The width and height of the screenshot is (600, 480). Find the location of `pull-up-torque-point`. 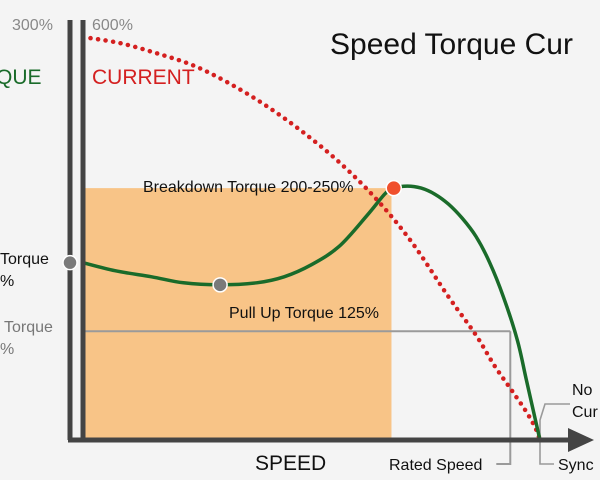

pull-up-torque-point is located at coordinates (220, 285).